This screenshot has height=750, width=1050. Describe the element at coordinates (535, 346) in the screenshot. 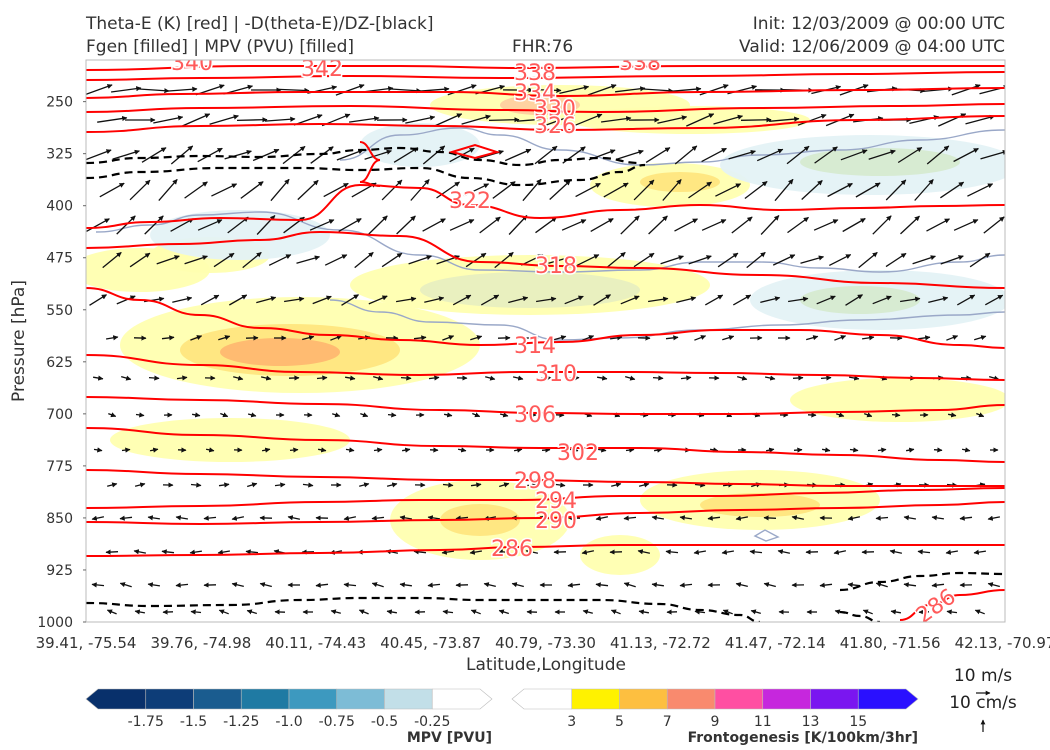

I see `contour-label: 314` at that location.